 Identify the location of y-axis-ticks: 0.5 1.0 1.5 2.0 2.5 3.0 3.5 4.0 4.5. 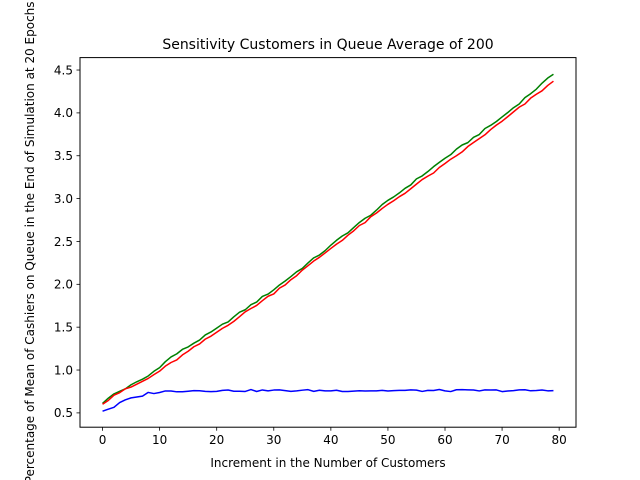
(67, 241).